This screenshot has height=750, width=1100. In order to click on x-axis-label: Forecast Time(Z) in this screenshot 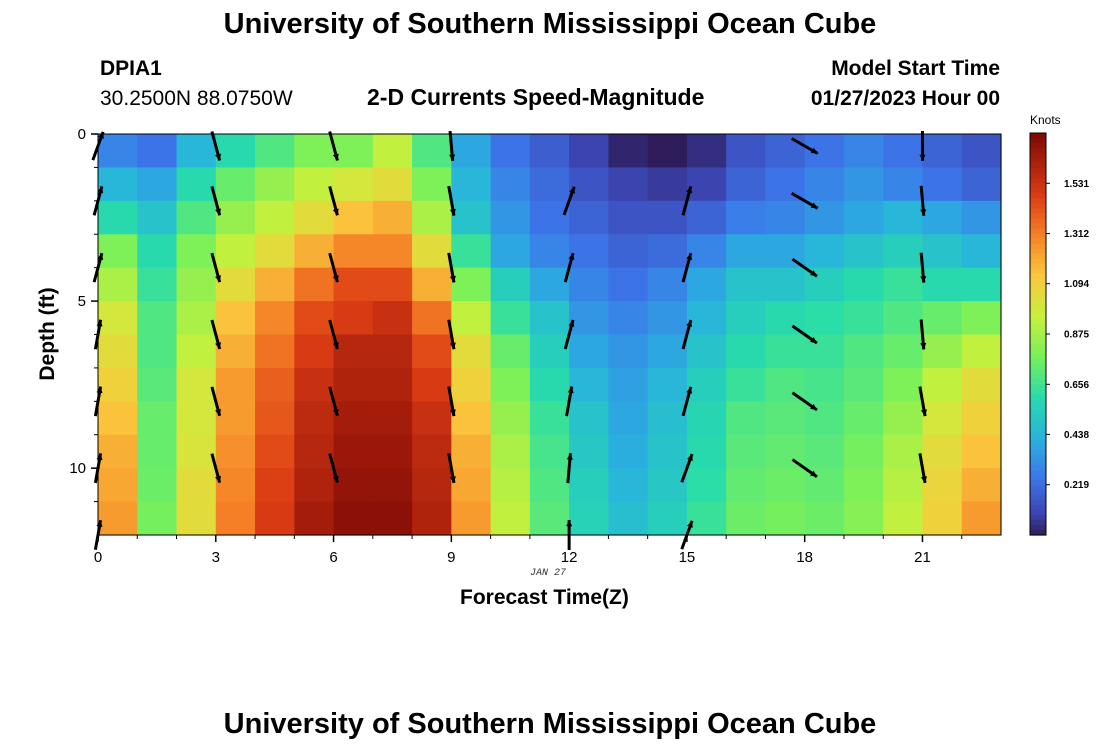, I will do `click(544, 597)`.